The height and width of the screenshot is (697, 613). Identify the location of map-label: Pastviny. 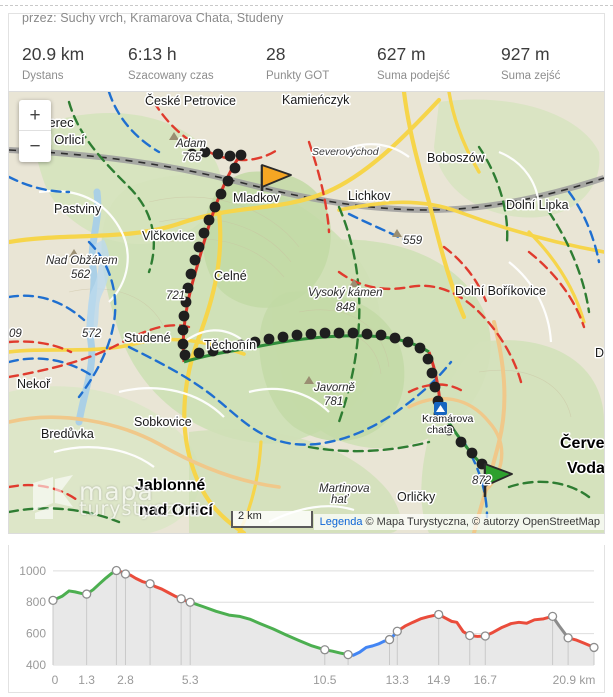
(78, 209).